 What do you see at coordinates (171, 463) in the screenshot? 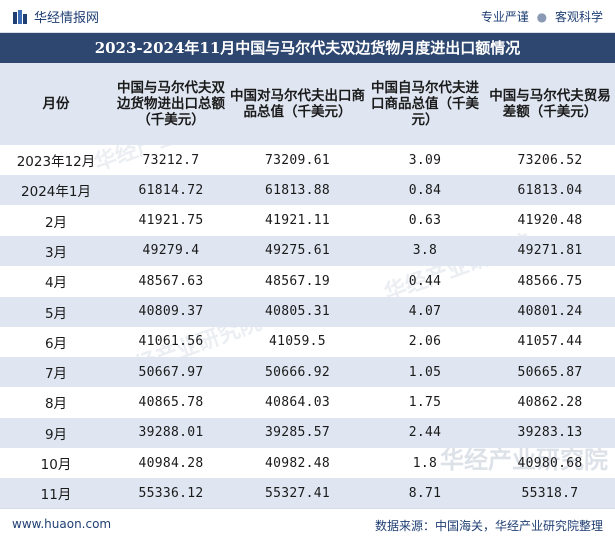
I see `cell-total: 40984.28` at bounding box center [171, 463].